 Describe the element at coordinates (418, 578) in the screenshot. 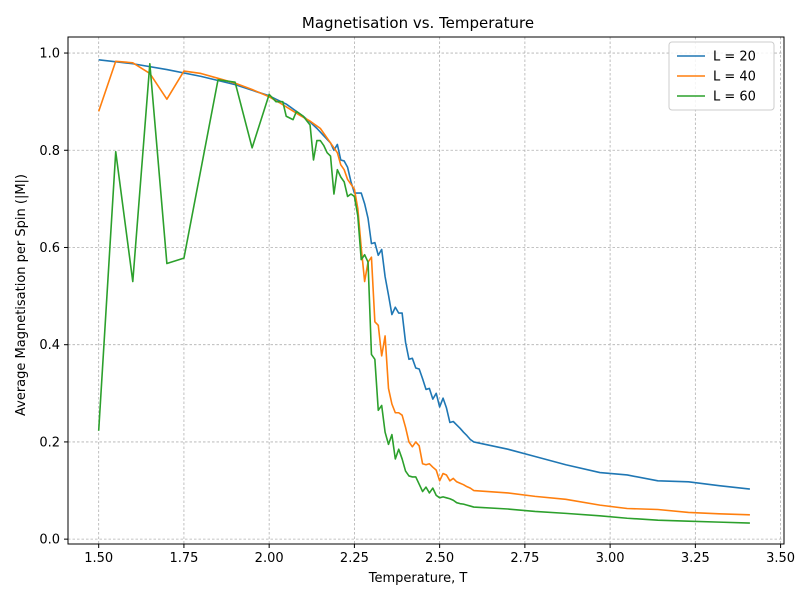

I see `x-axis-label: Temperature, T` at that location.